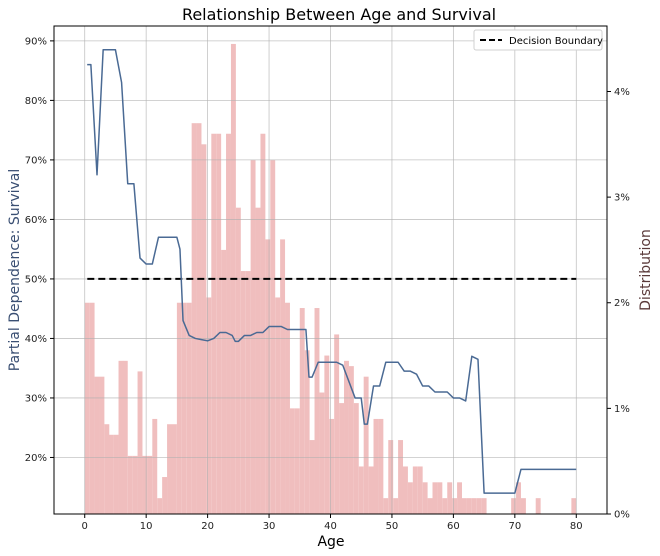 This screenshot has width=660, height=556. What do you see at coordinates (330, 526) in the screenshot?
I see `x-tick-label: 40` at bounding box center [330, 526].